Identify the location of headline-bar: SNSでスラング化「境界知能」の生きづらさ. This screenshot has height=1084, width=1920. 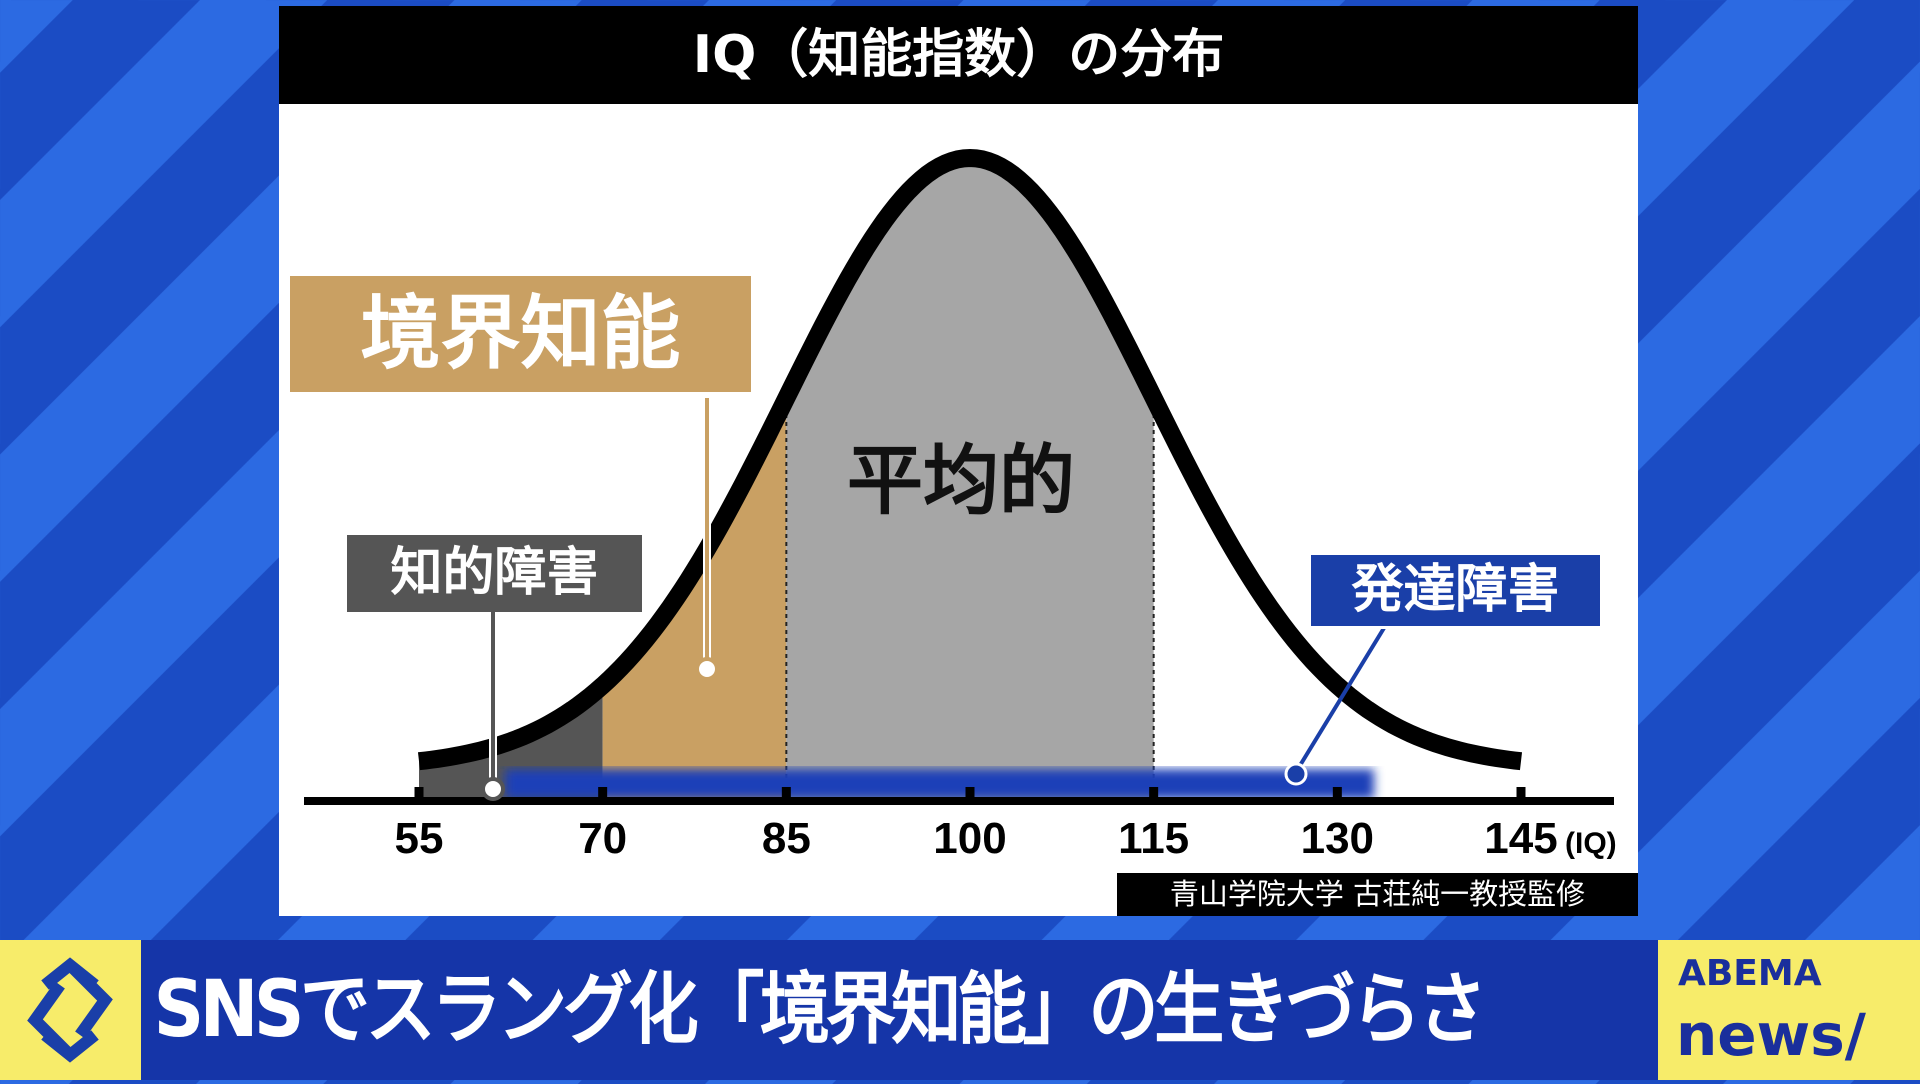
(899, 1010).